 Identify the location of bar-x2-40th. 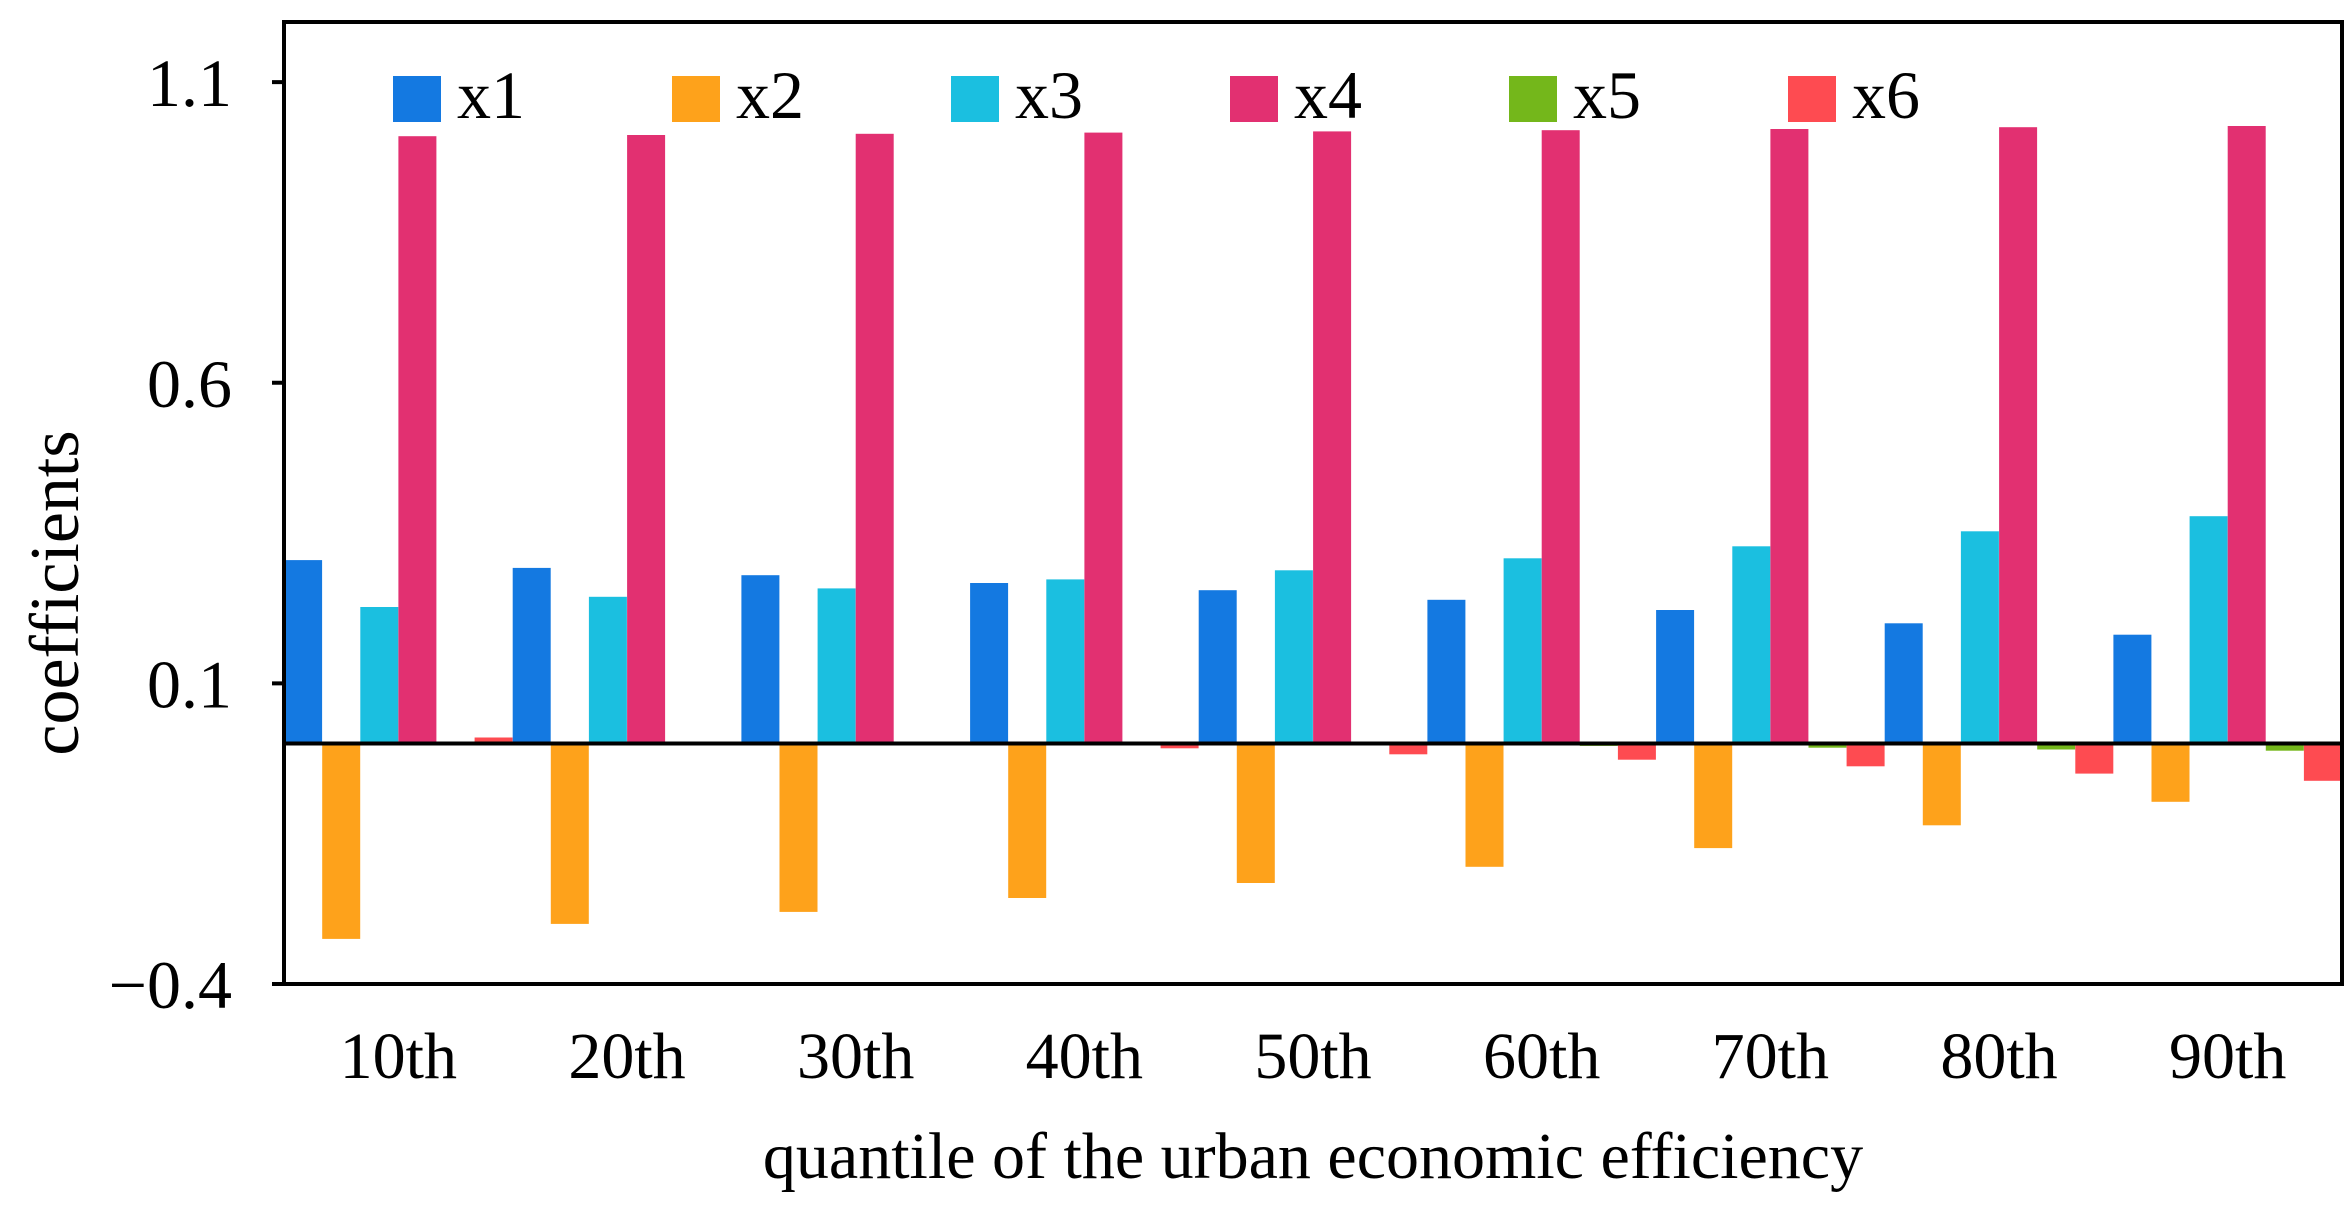
(1027, 820).